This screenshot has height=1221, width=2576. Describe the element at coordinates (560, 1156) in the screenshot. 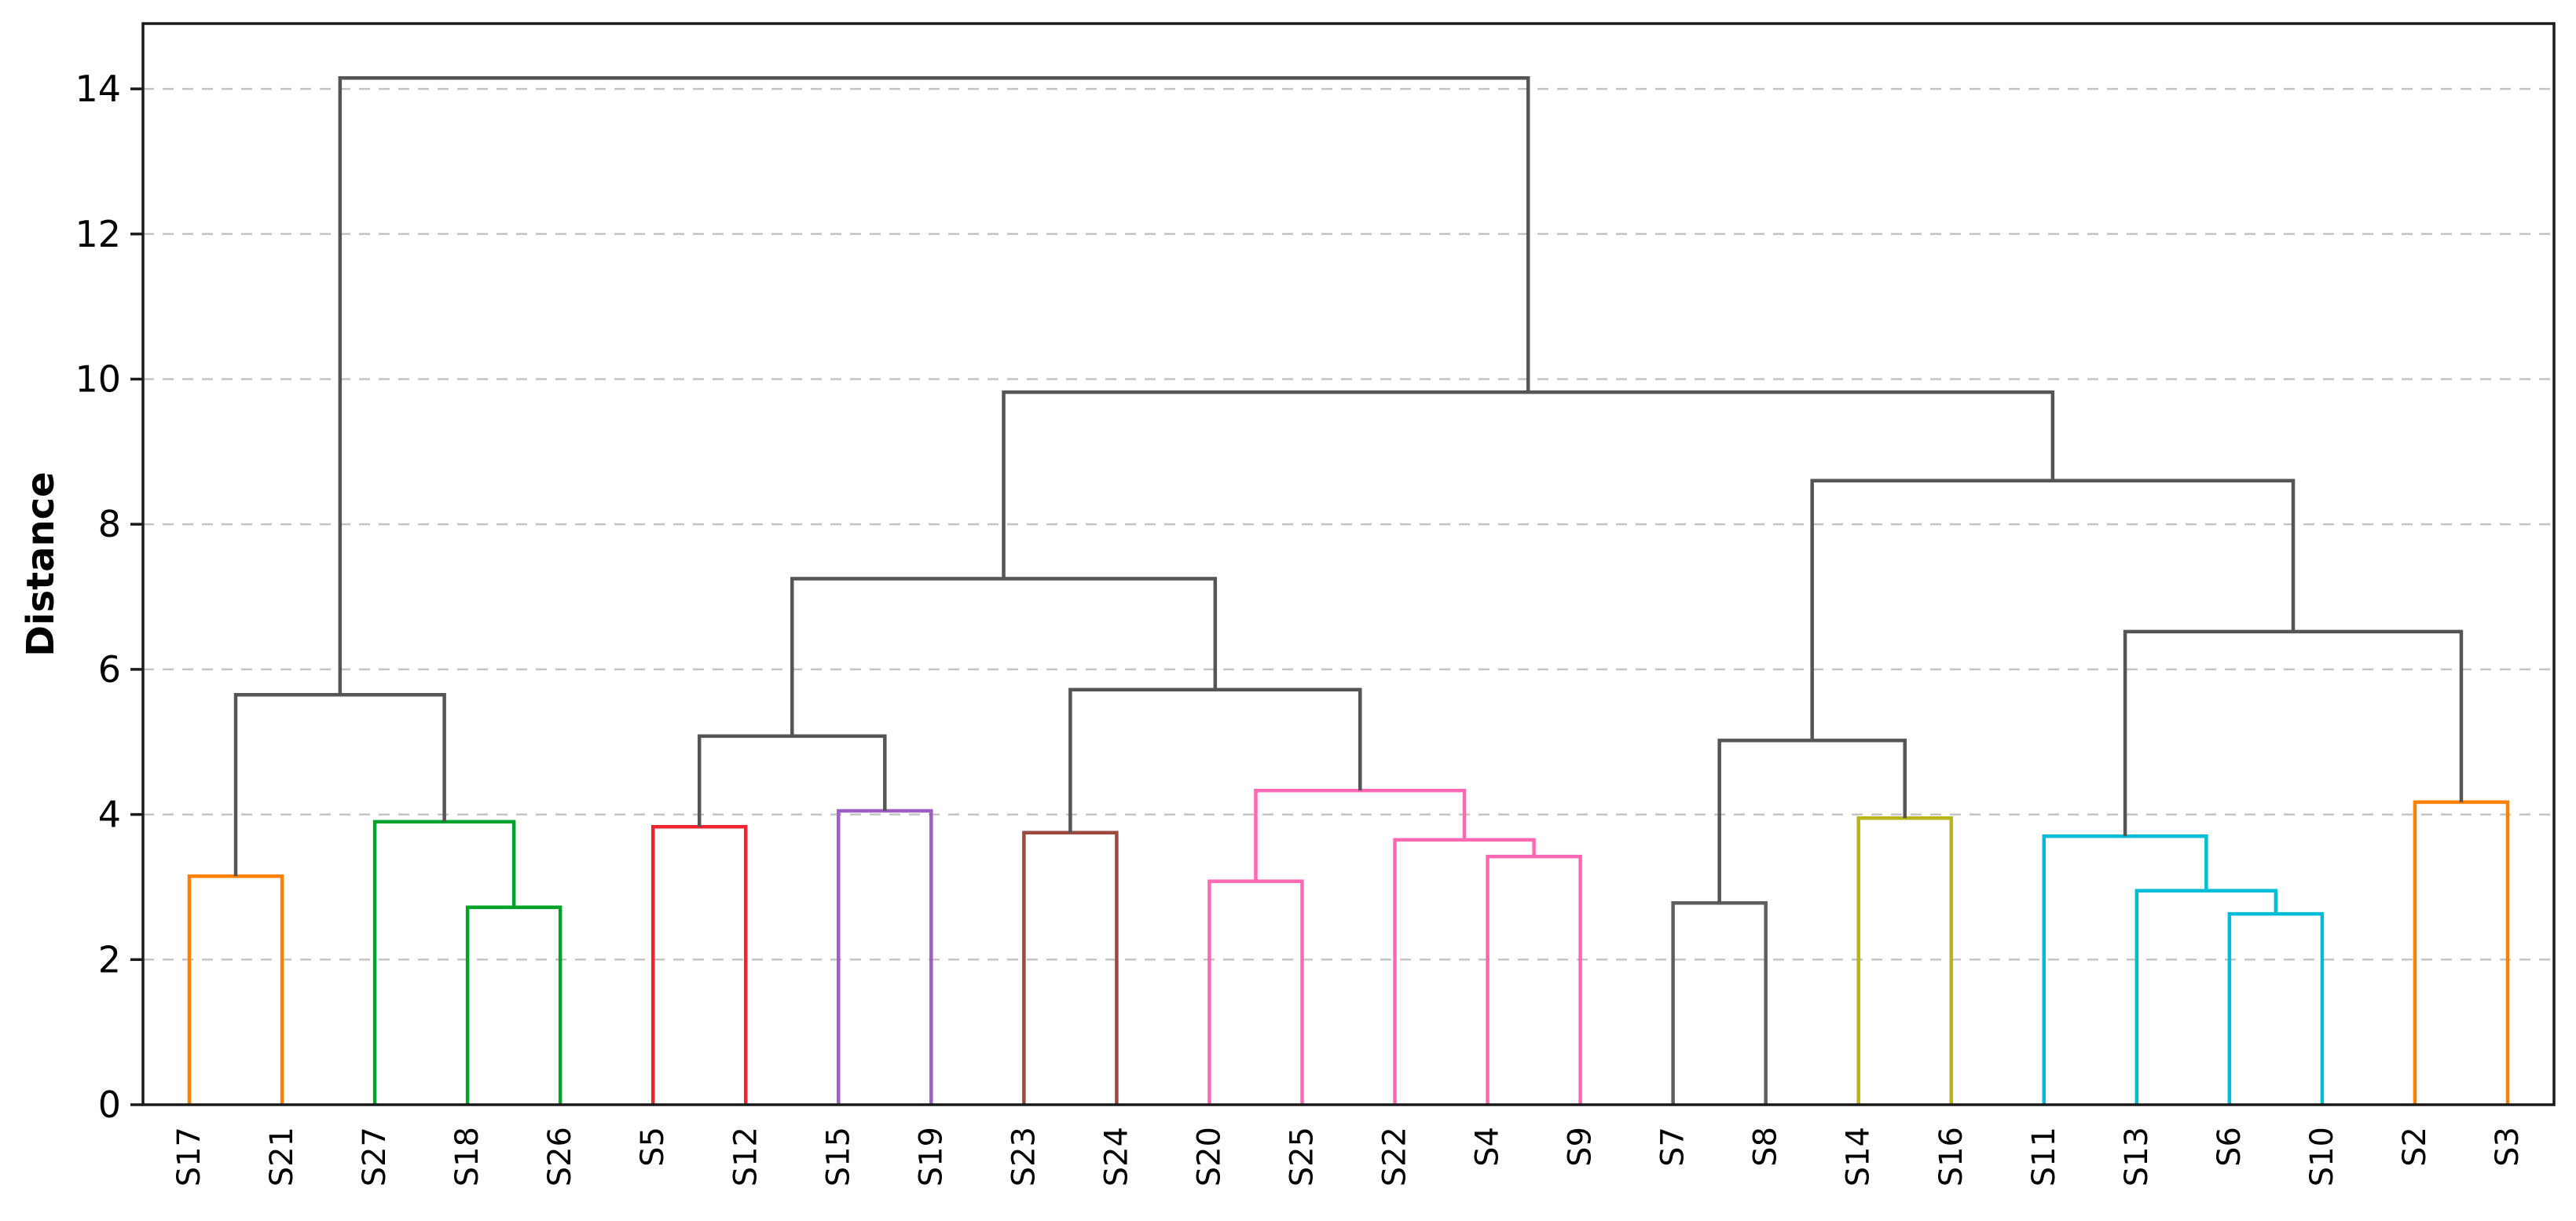

I see `leaf-label: S26` at that location.